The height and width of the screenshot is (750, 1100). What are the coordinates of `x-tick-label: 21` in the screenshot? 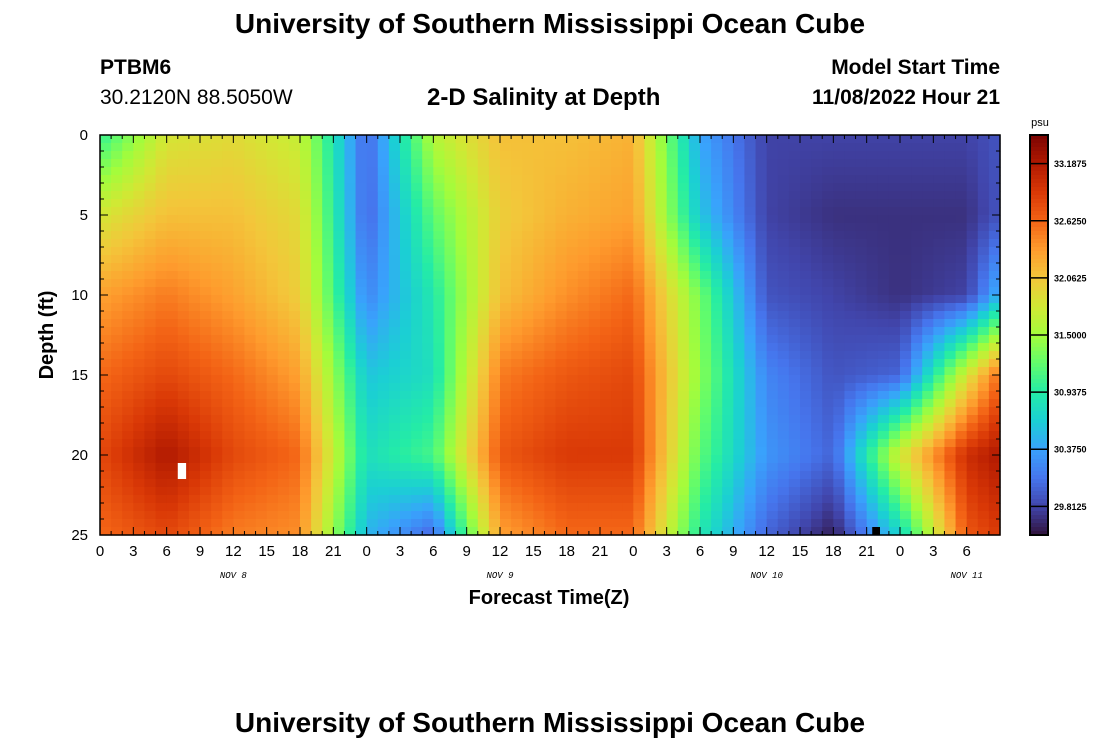 It's located at (600, 551).